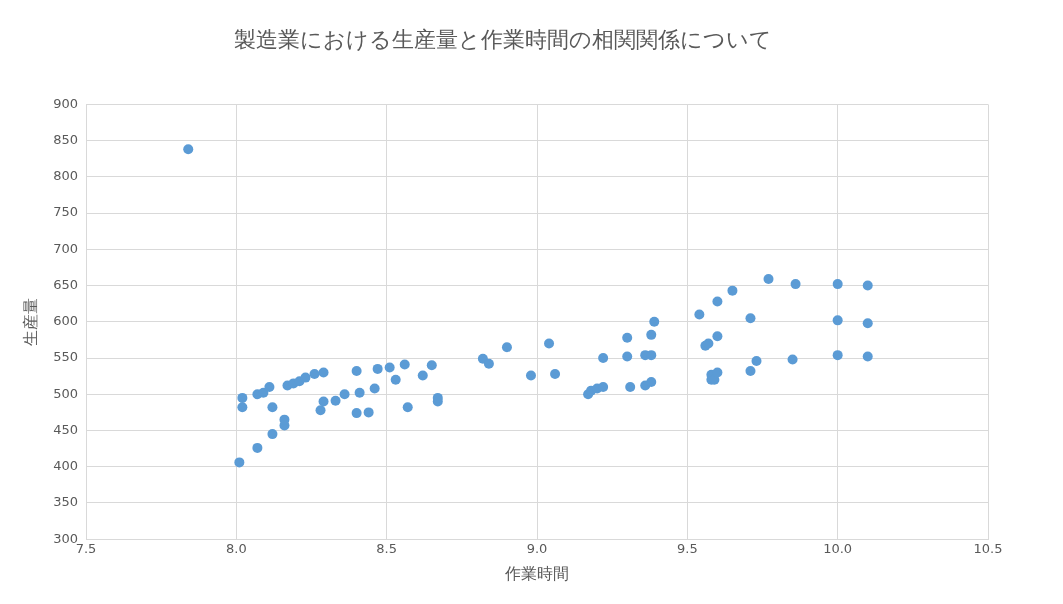 Image resolution: width=1063 pixels, height=604 pixels. I want to click on y-tick-label: 400, so click(66, 466).